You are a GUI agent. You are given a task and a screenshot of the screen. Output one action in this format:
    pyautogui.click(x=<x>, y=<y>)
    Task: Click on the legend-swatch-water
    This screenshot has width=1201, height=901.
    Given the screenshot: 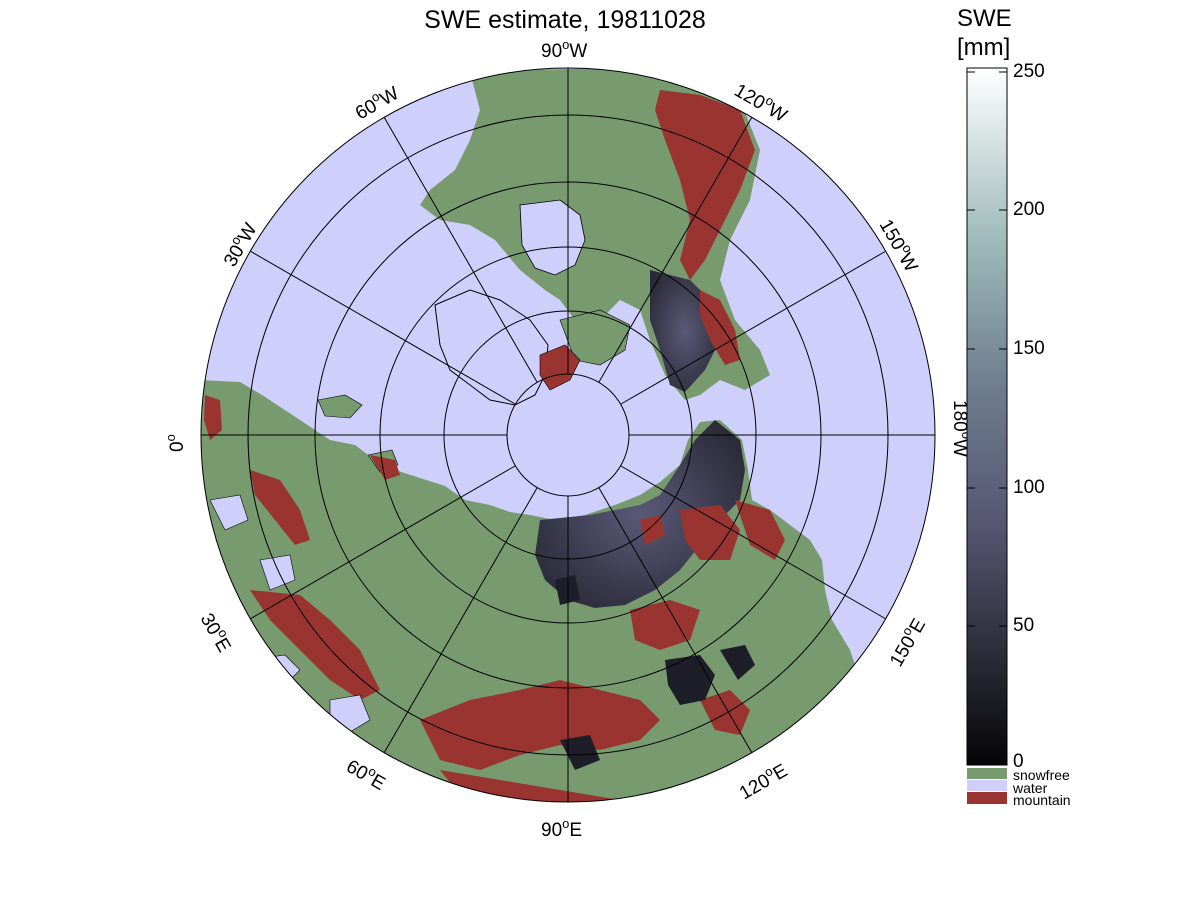 What is the action you would take?
    pyautogui.click(x=987, y=785)
    